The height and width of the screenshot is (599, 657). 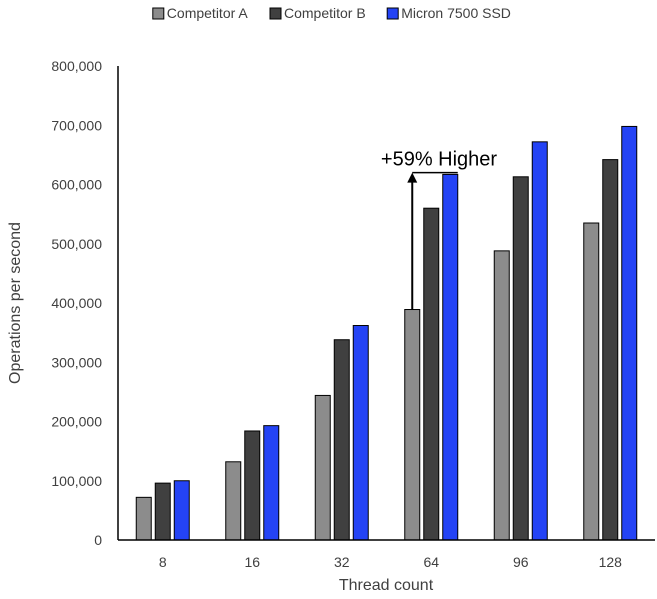 I want to click on y-tick-label: 700,000, so click(x=76, y=125).